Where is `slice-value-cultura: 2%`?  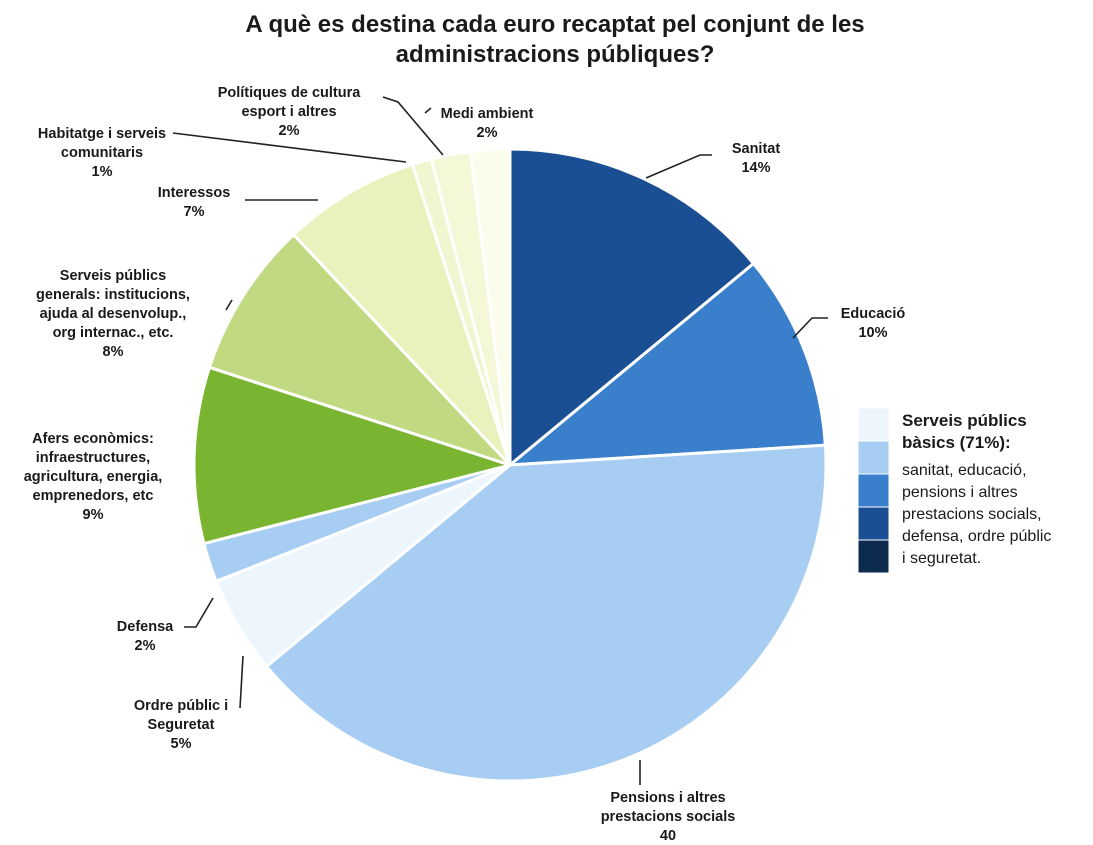 slice-value-cultura: 2% is located at coordinates (289, 131).